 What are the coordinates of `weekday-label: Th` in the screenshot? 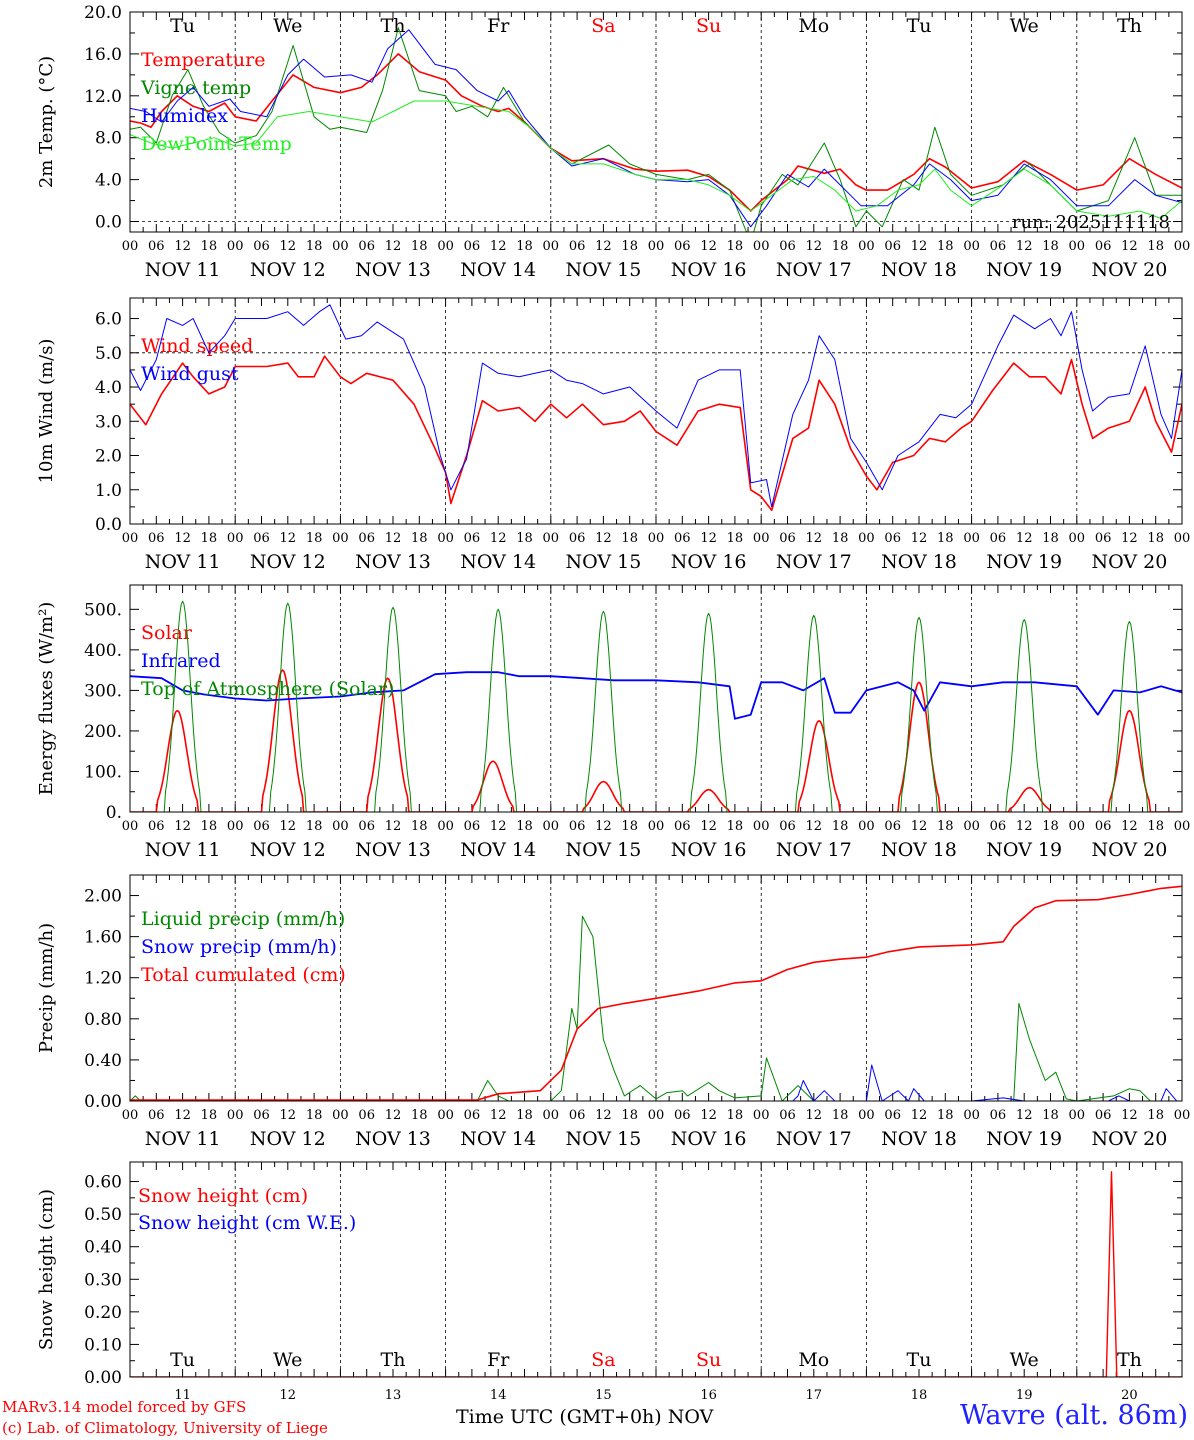 It's located at (393, 26).